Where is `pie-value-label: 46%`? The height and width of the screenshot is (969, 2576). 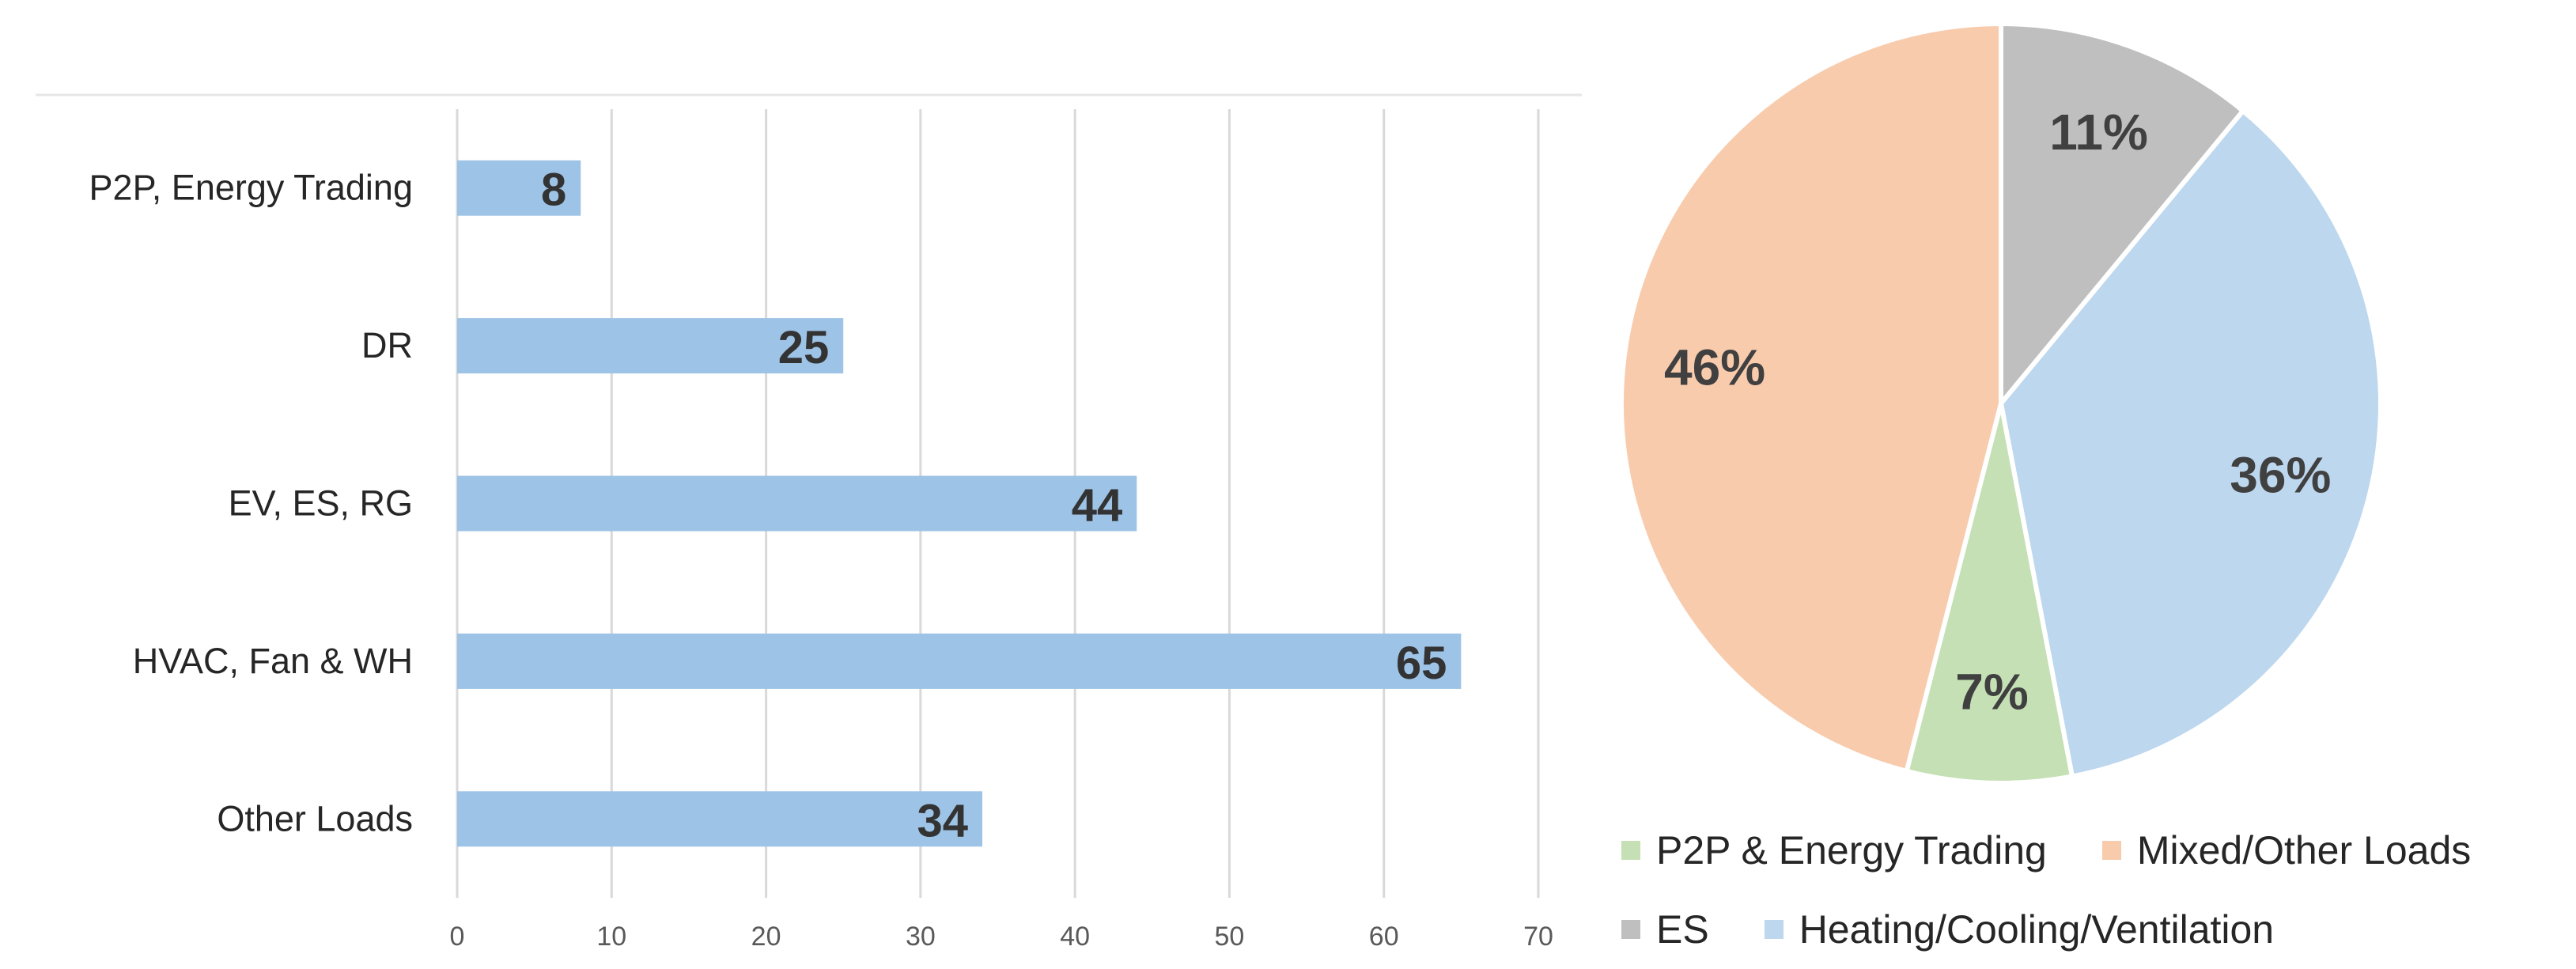
pie-value-label: 46% is located at coordinates (1715, 368).